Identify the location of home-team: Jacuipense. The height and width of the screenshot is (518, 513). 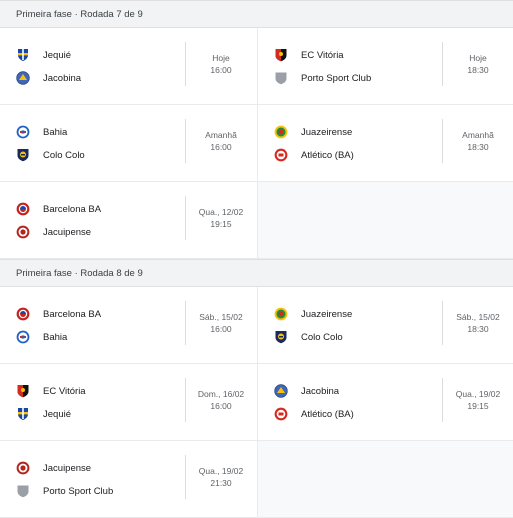
(64, 468).